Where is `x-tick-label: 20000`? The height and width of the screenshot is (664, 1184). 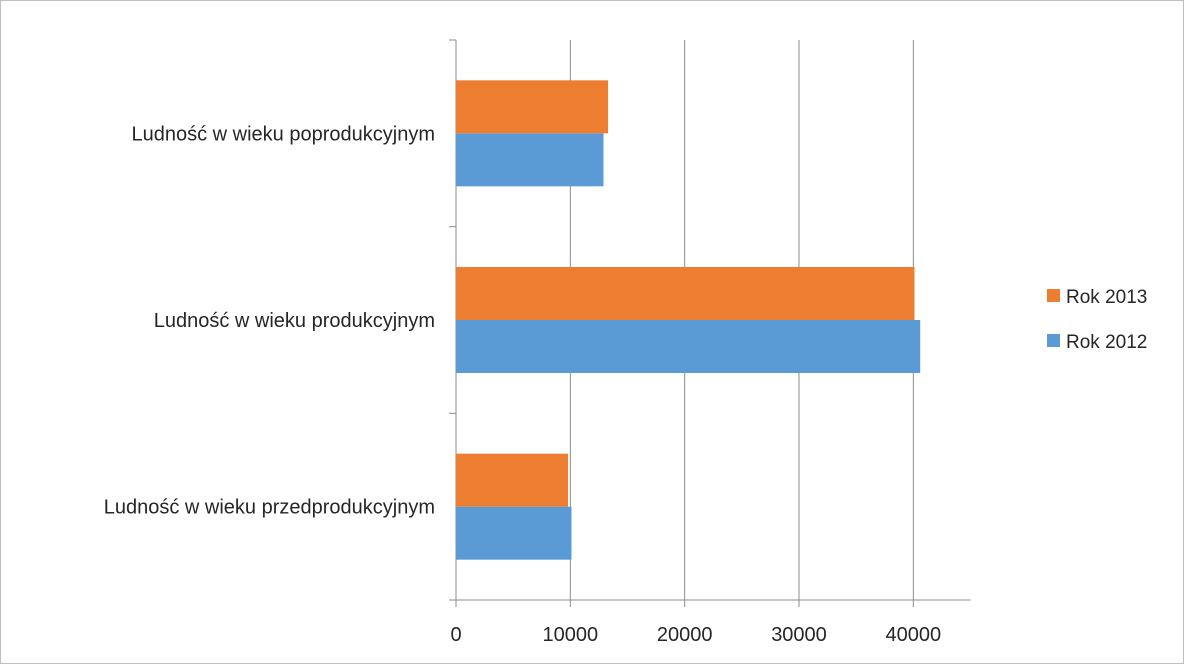 x-tick-label: 20000 is located at coordinates (685, 635).